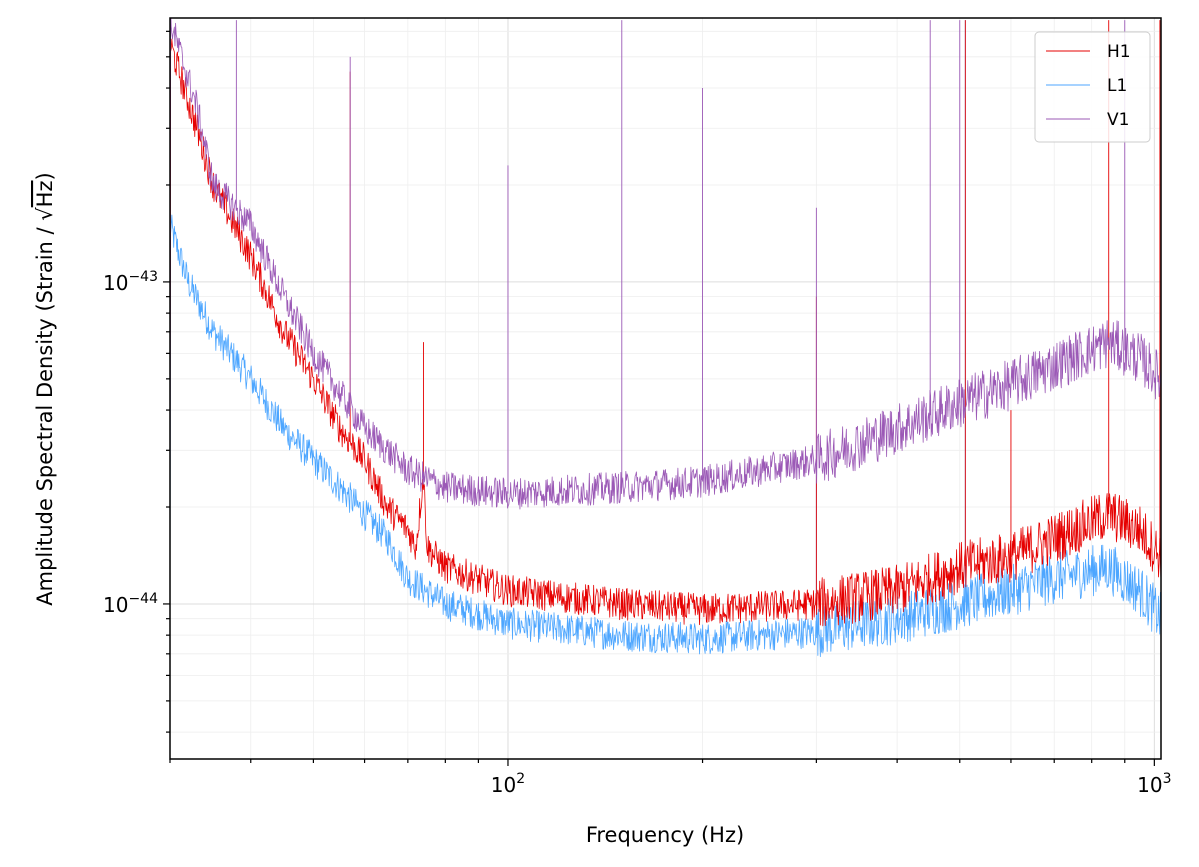  What do you see at coordinates (1118, 120) in the screenshot?
I see `legend-label-v1: V1` at bounding box center [1118, 120].